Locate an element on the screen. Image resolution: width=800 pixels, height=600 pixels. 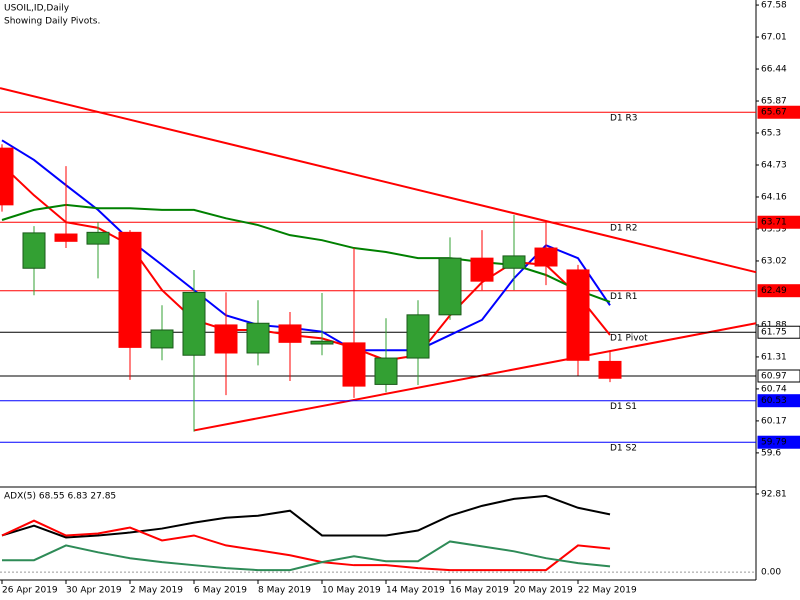
x-tick-label: 20 May 2019 is located at coordinates (543, 591).